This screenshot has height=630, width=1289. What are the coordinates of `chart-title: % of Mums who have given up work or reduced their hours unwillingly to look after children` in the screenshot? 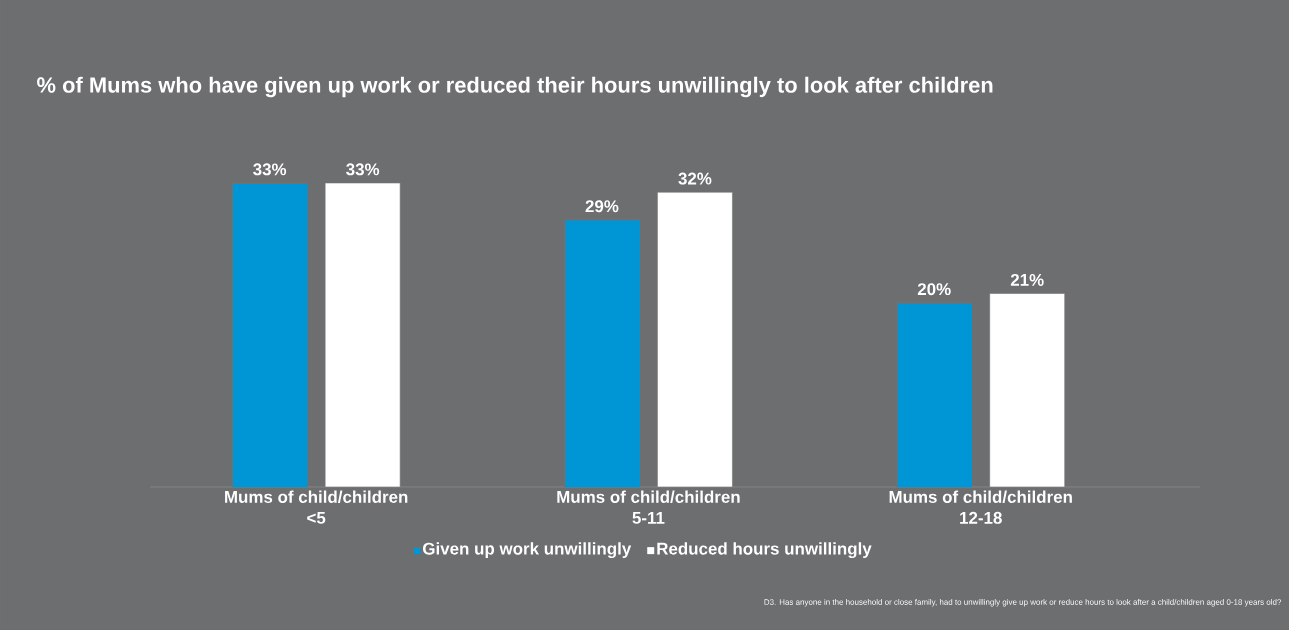 It's located at (515, 87).